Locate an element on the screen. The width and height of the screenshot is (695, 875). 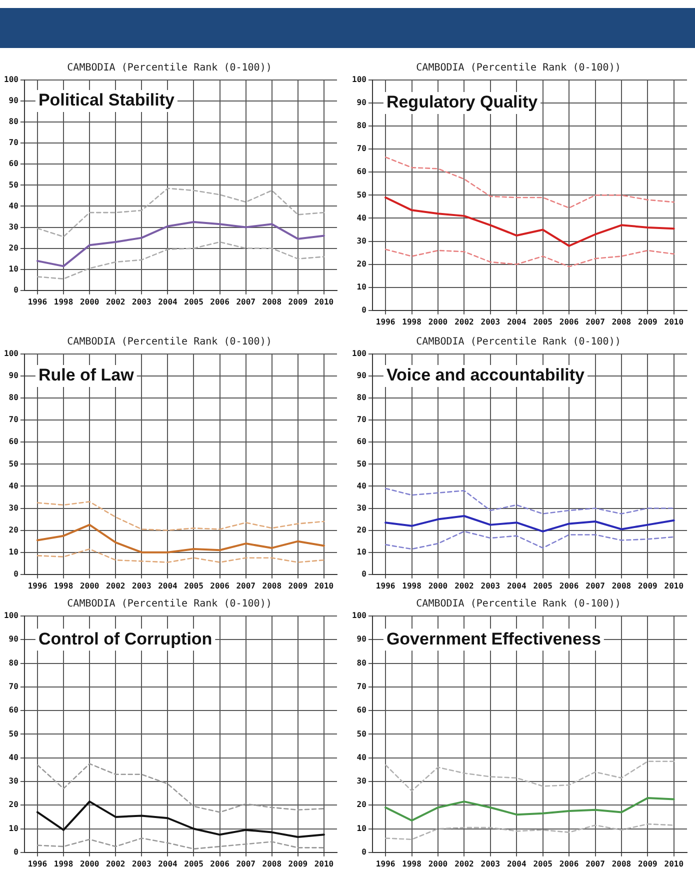
annotation: Voice and accountability is located at coordinates (486, 375).